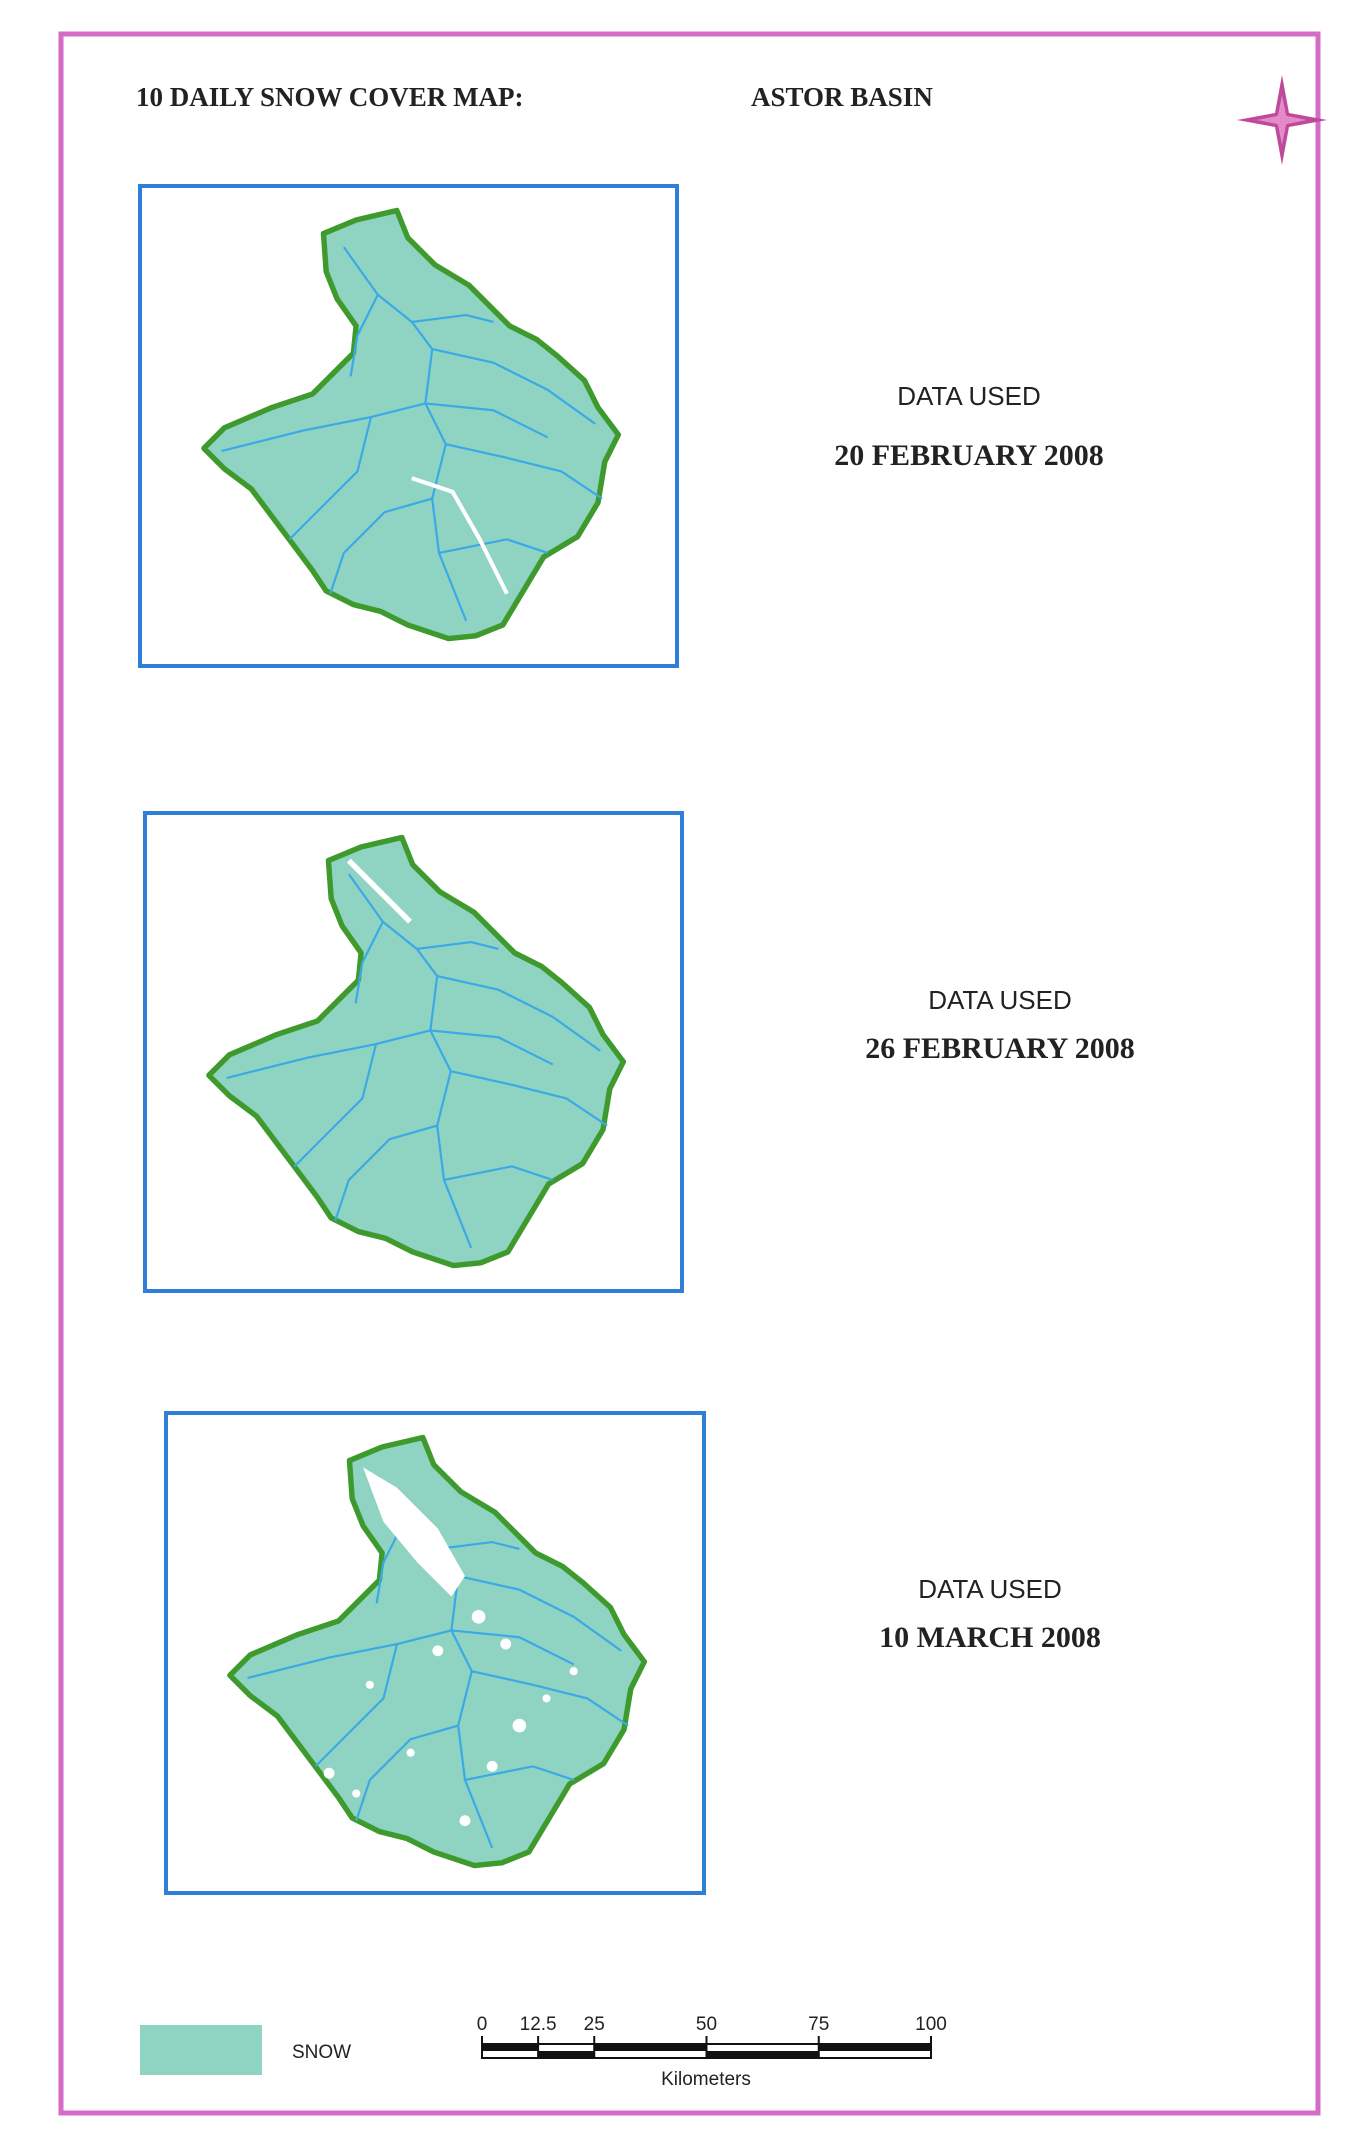 The width and height of the screenshot is (1370, 2137). Describe the element at coordinates (330, 97) in the screenshot. I see `map-title: 10 DAILY SNOW COVER MAP:` at that location.